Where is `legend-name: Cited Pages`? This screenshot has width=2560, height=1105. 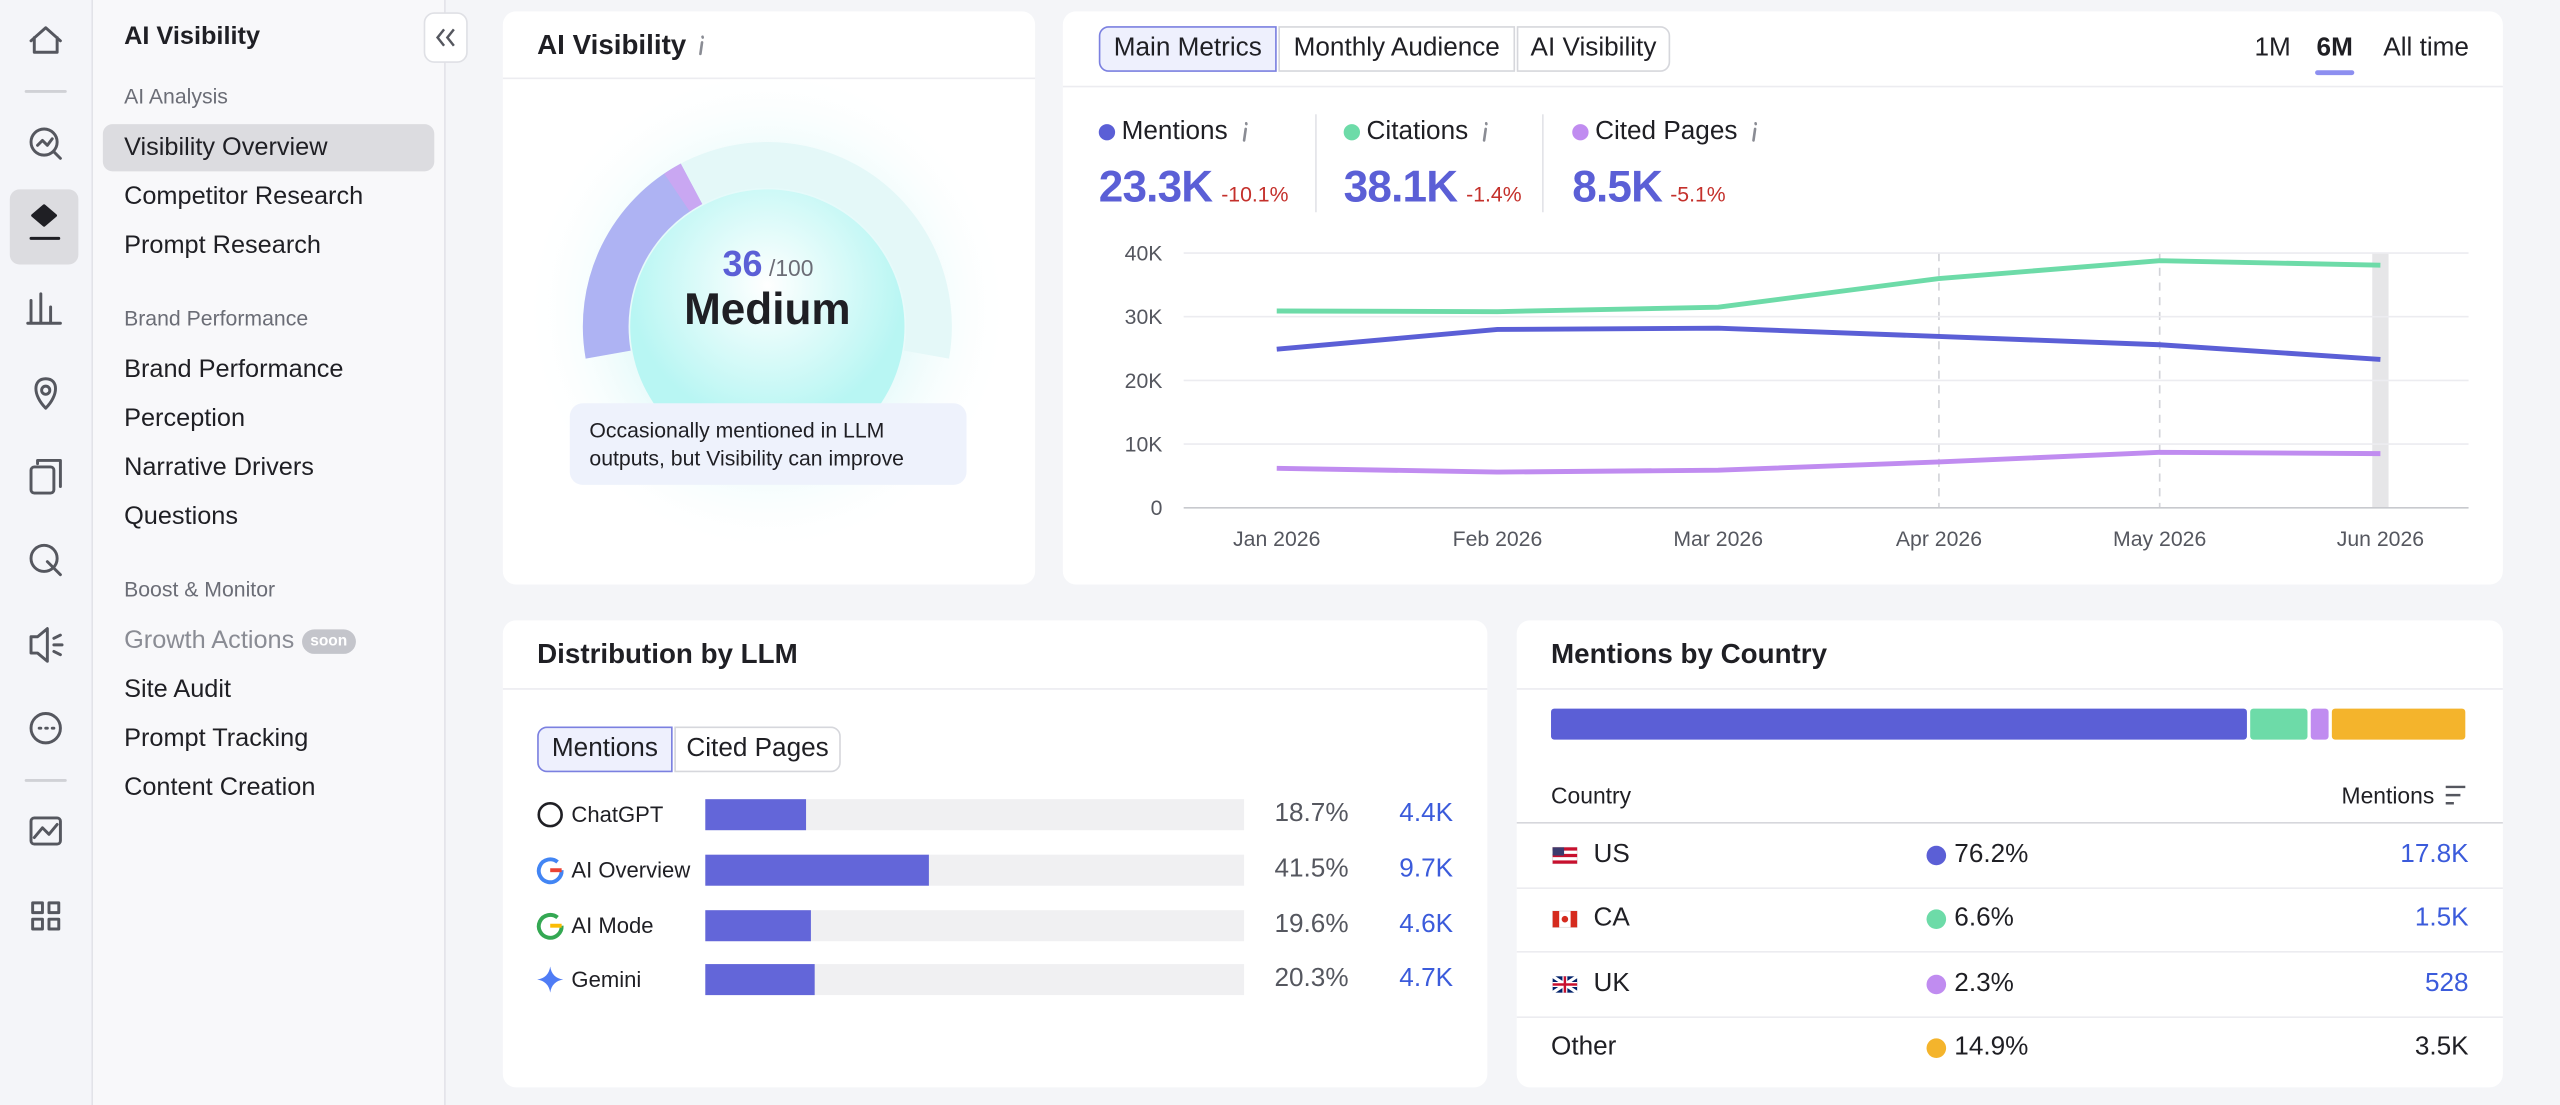
legend-name: Cited Pages is located at coordinates (1666, 131).